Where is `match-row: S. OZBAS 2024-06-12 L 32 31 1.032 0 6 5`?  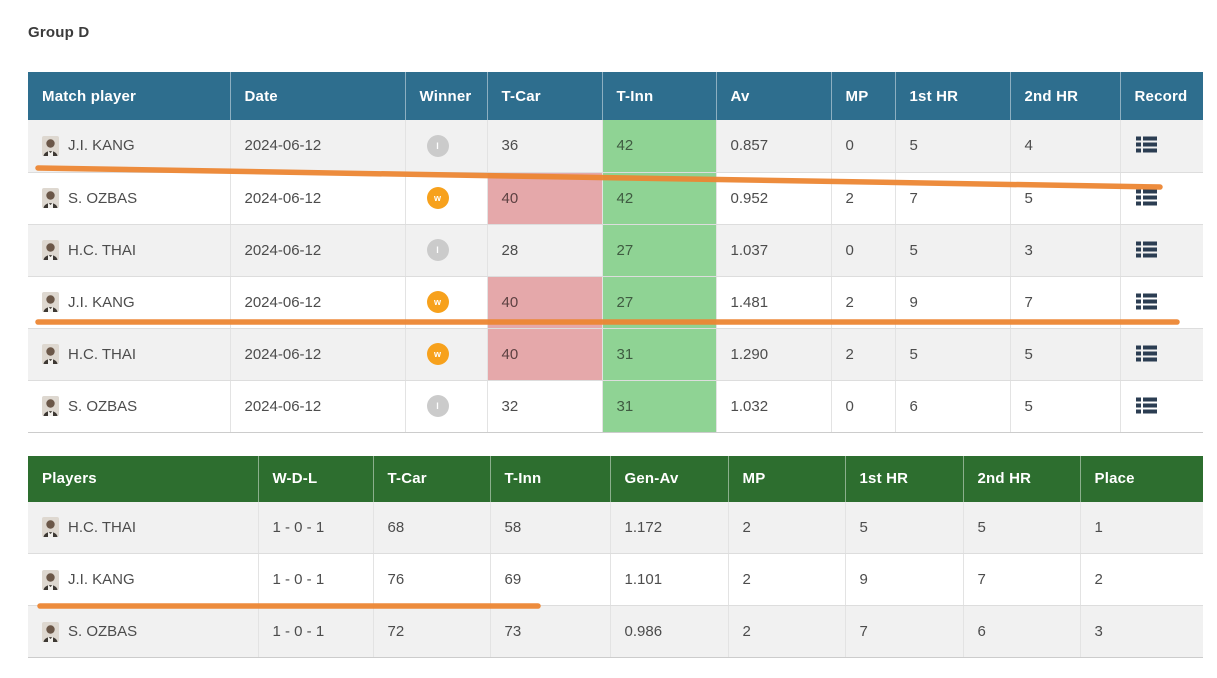
match-row: S. OZBAS 2024-06-12 L 32 31 1.032 0 6 5 is located at coordinates (615, 406).